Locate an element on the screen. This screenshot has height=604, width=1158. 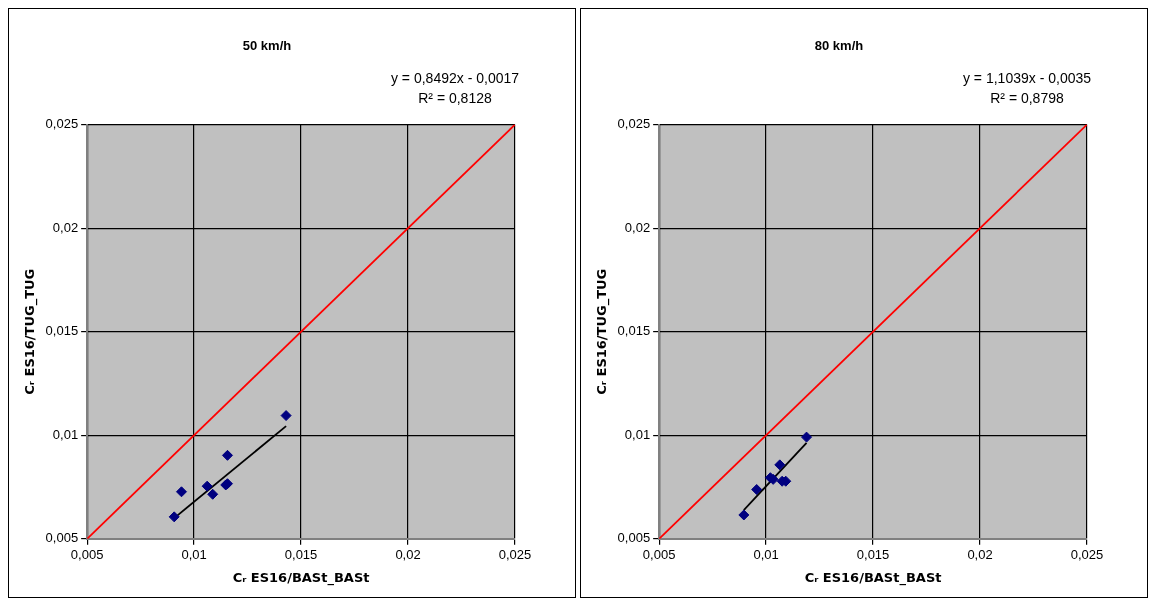
text: y = 0,8492x - 0,0017 is located at coordinates (455, 77).